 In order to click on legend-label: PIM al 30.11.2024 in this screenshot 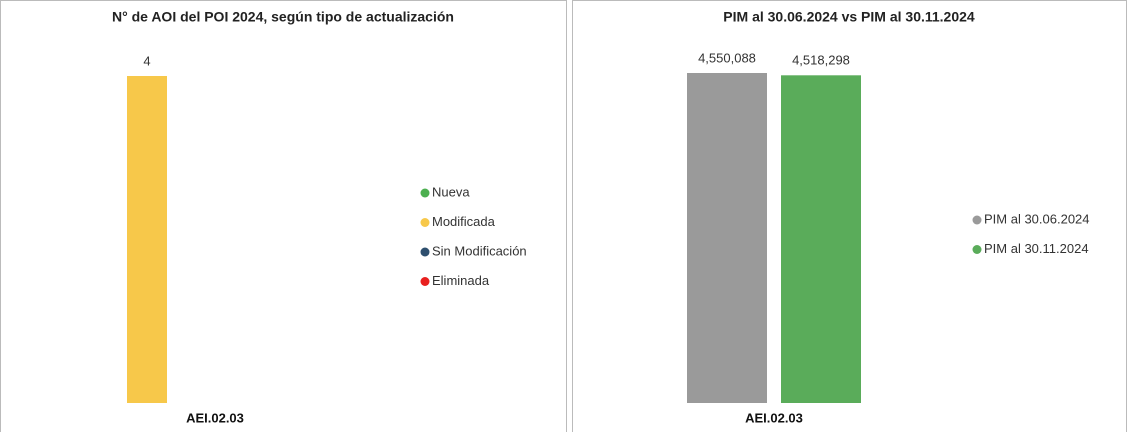, I will do `click(1036, 248)`.